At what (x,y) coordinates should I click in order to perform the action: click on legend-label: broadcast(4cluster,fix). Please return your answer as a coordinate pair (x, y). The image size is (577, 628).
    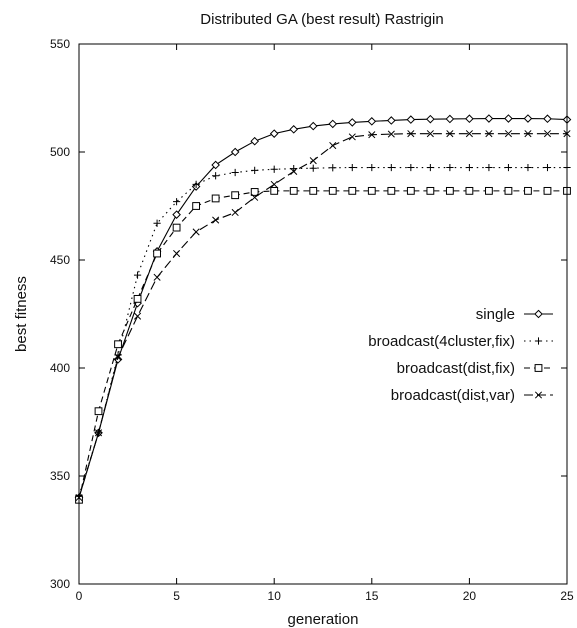
    Looking at the image, I should click on (441, 341).